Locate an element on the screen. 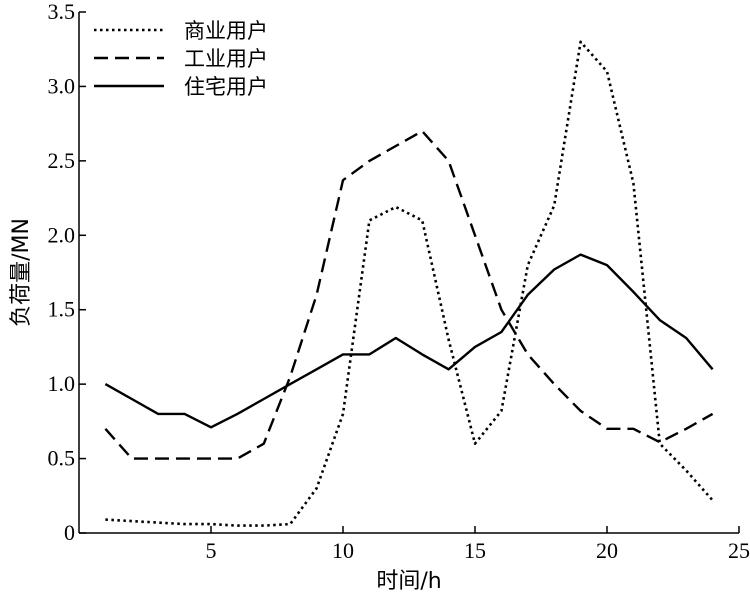 This screenshot has width=750, height=597. x-tick-label: 15 is located at coordinates (475, 550).